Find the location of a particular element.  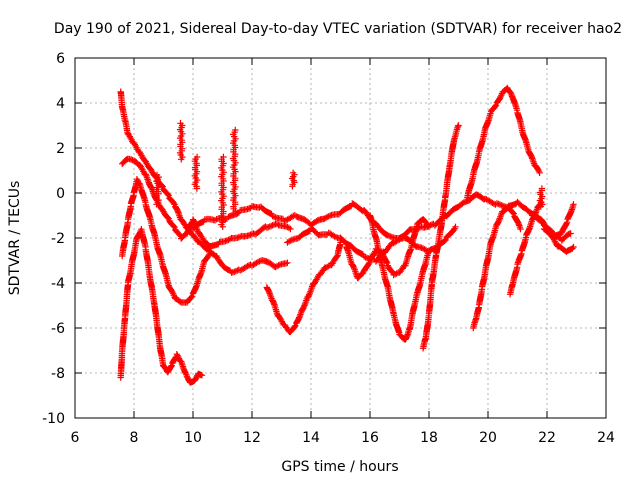

x-tick-label: 12 is located at coordinates (252, 438).